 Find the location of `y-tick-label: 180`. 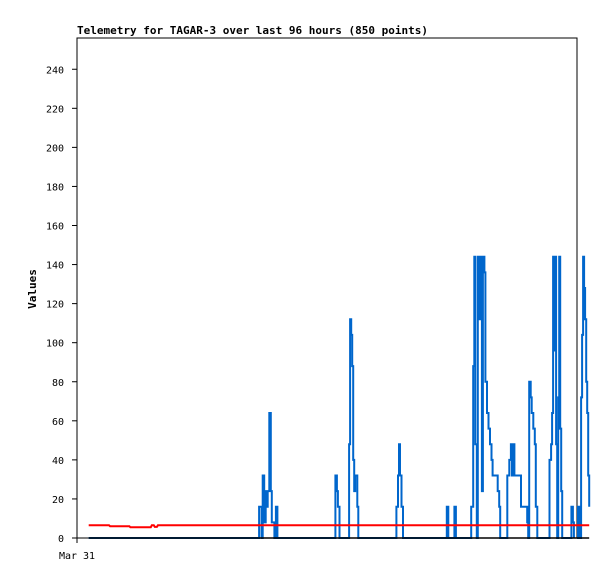

y-tick-label: 180 is located at coordinates (55, 187).